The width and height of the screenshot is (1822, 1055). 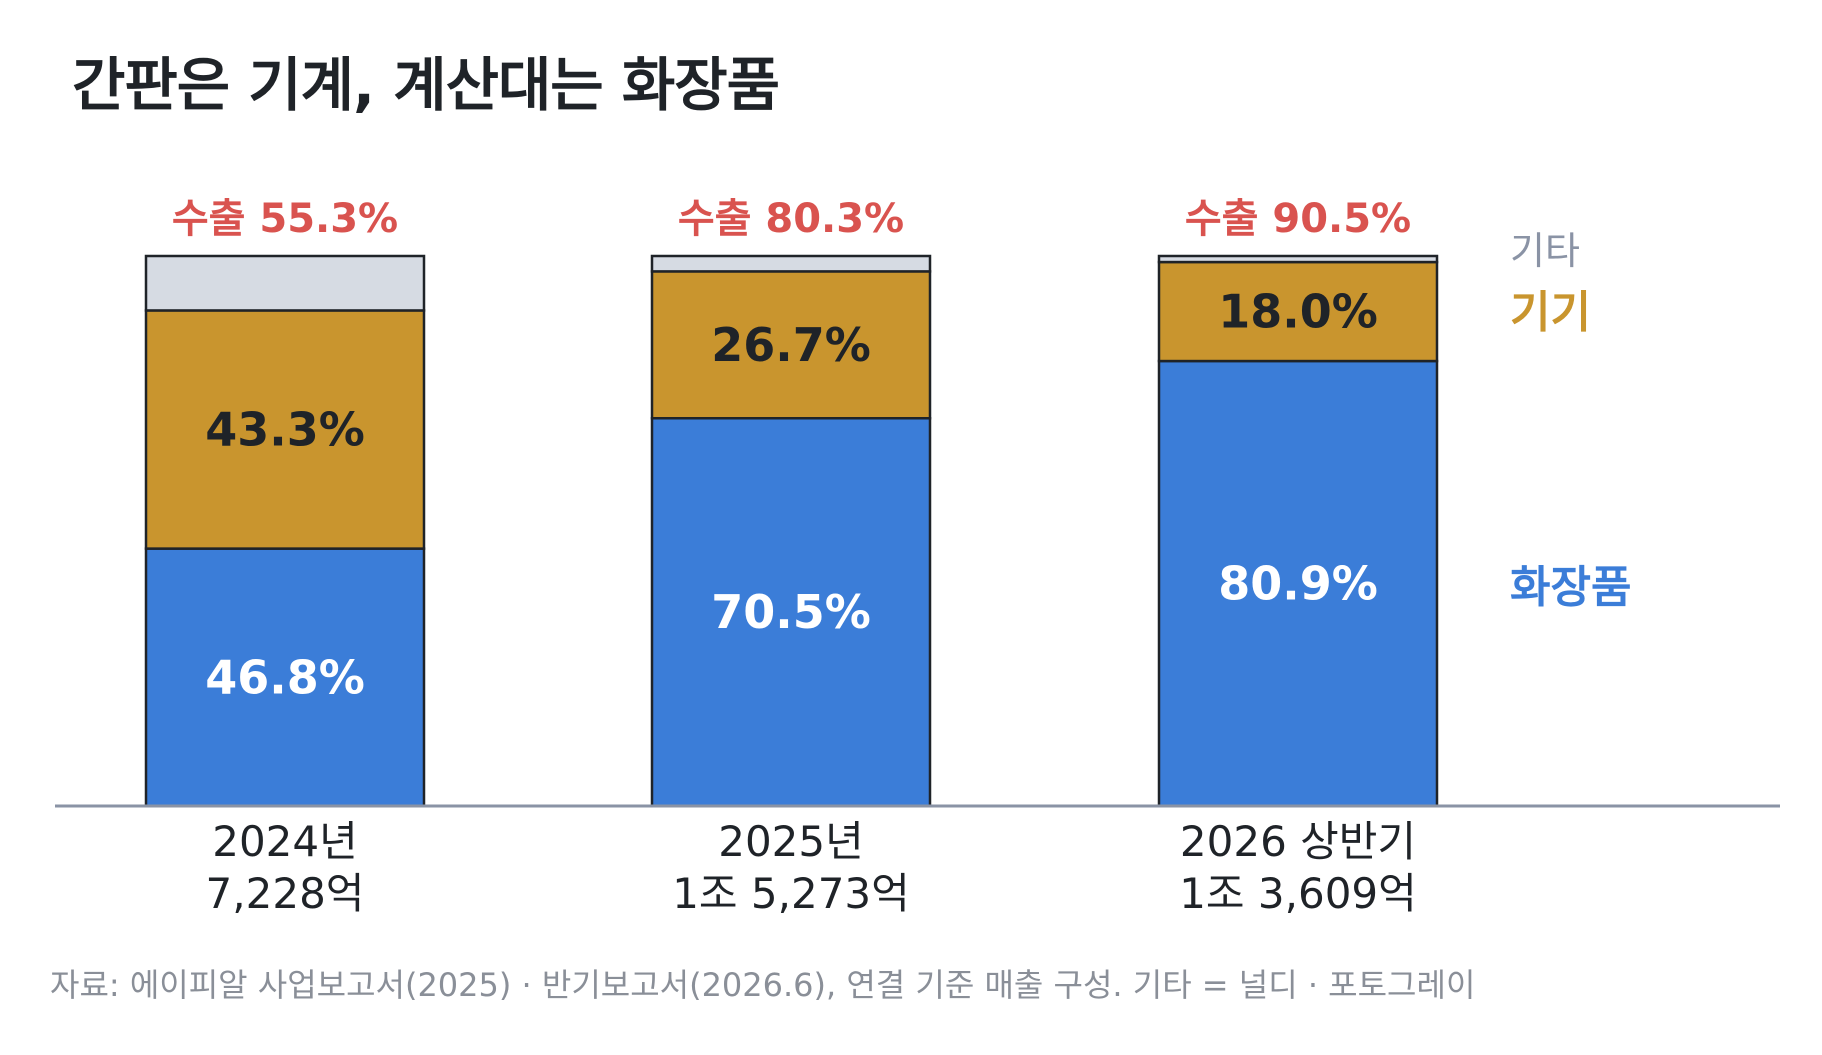 What do you see at coordinates (1298, 584) in the screenshot?
I see `data-label-cosmetics: 80.9%` at bounding box center [1298, 584].